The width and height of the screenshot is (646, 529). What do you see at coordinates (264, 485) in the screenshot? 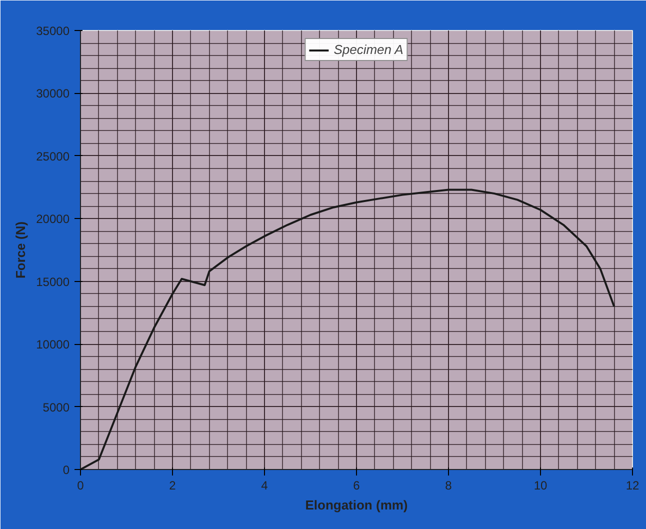
I see `x-tick-label: 4` at bounding box center [264, 485].